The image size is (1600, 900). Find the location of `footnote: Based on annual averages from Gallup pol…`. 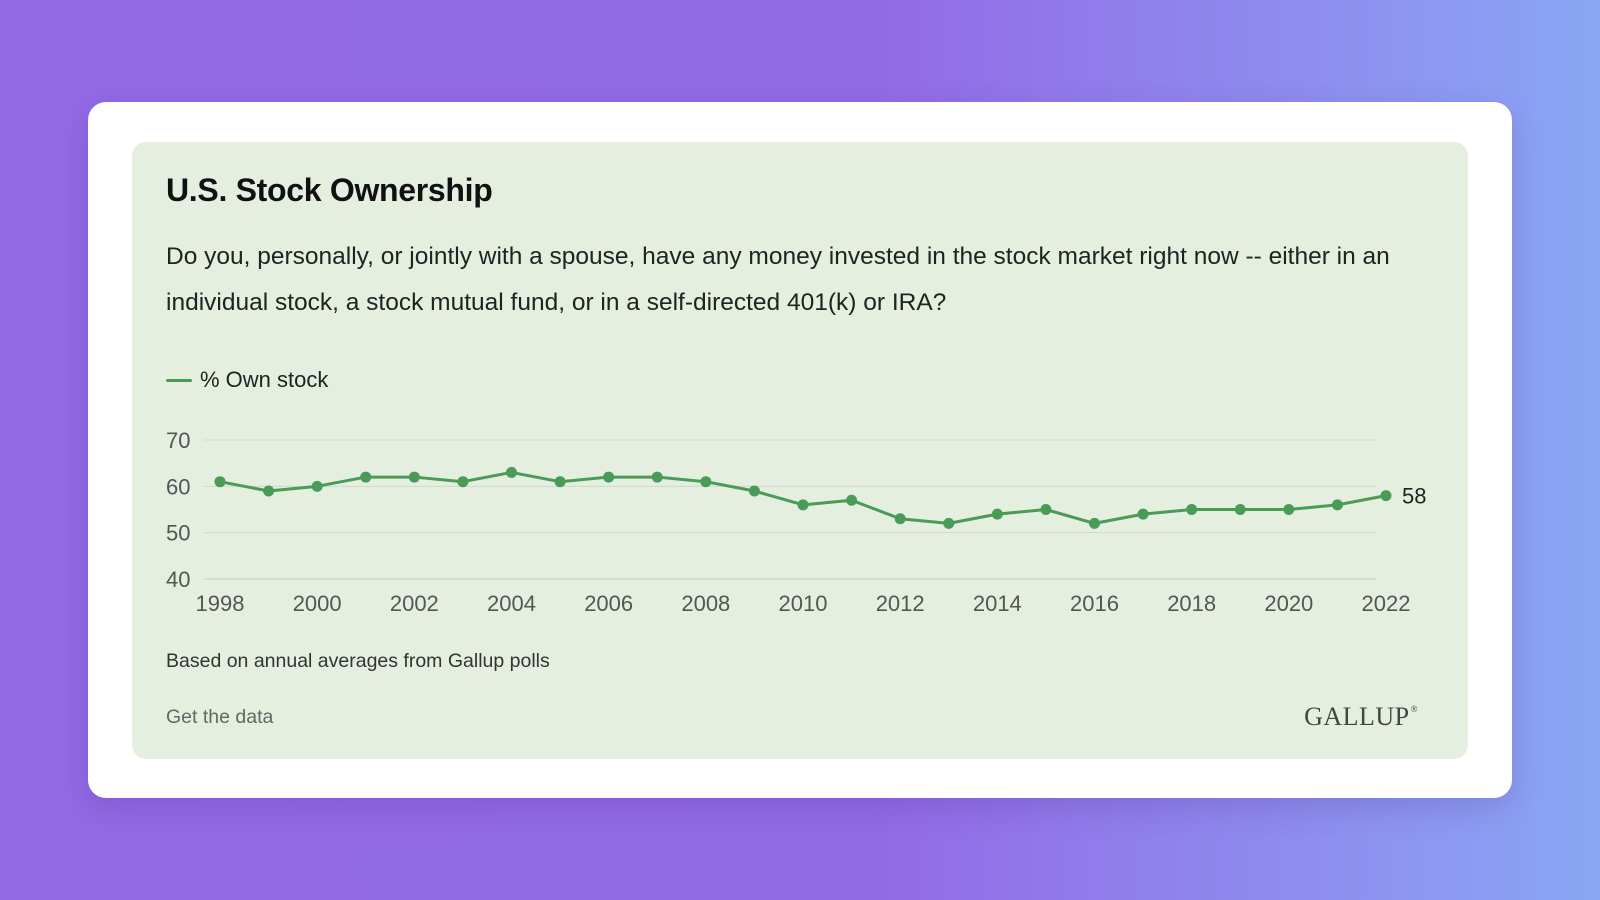

footnote: Based on annual averages from Gallup pol… is located at coordinates (358, 661).